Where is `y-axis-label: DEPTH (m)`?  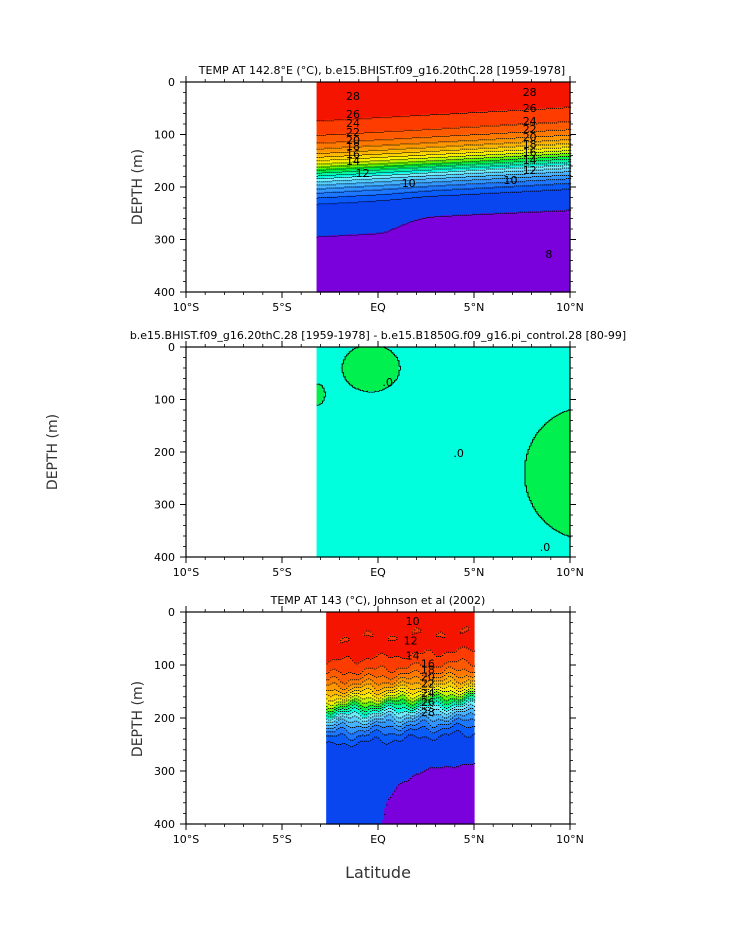 y-axis-label: DEPTH (m) is located at coordinates (53, 452).